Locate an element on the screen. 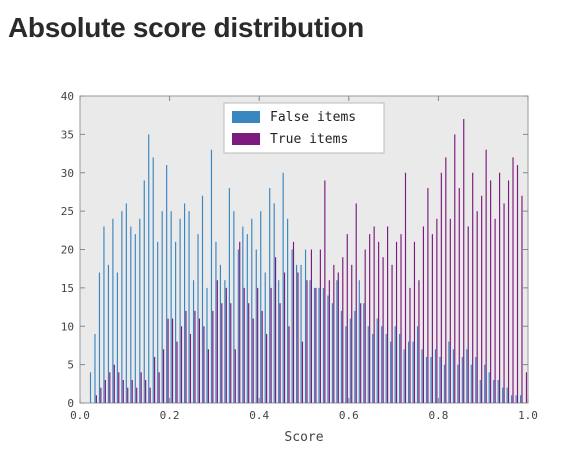  x-tick-label: 0.6 is located at coordinates (349, 415).